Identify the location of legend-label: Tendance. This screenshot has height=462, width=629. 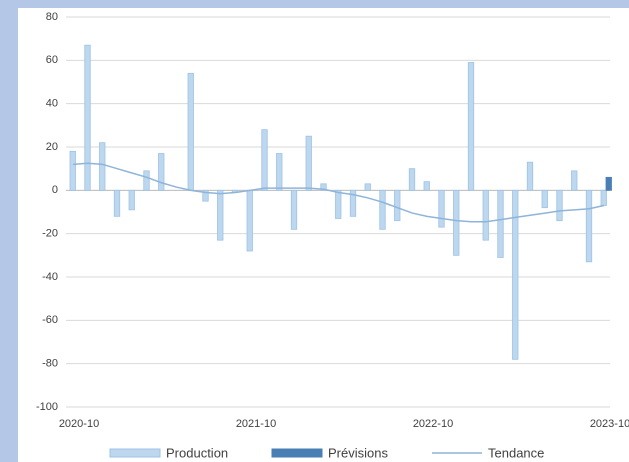
(516, 452).